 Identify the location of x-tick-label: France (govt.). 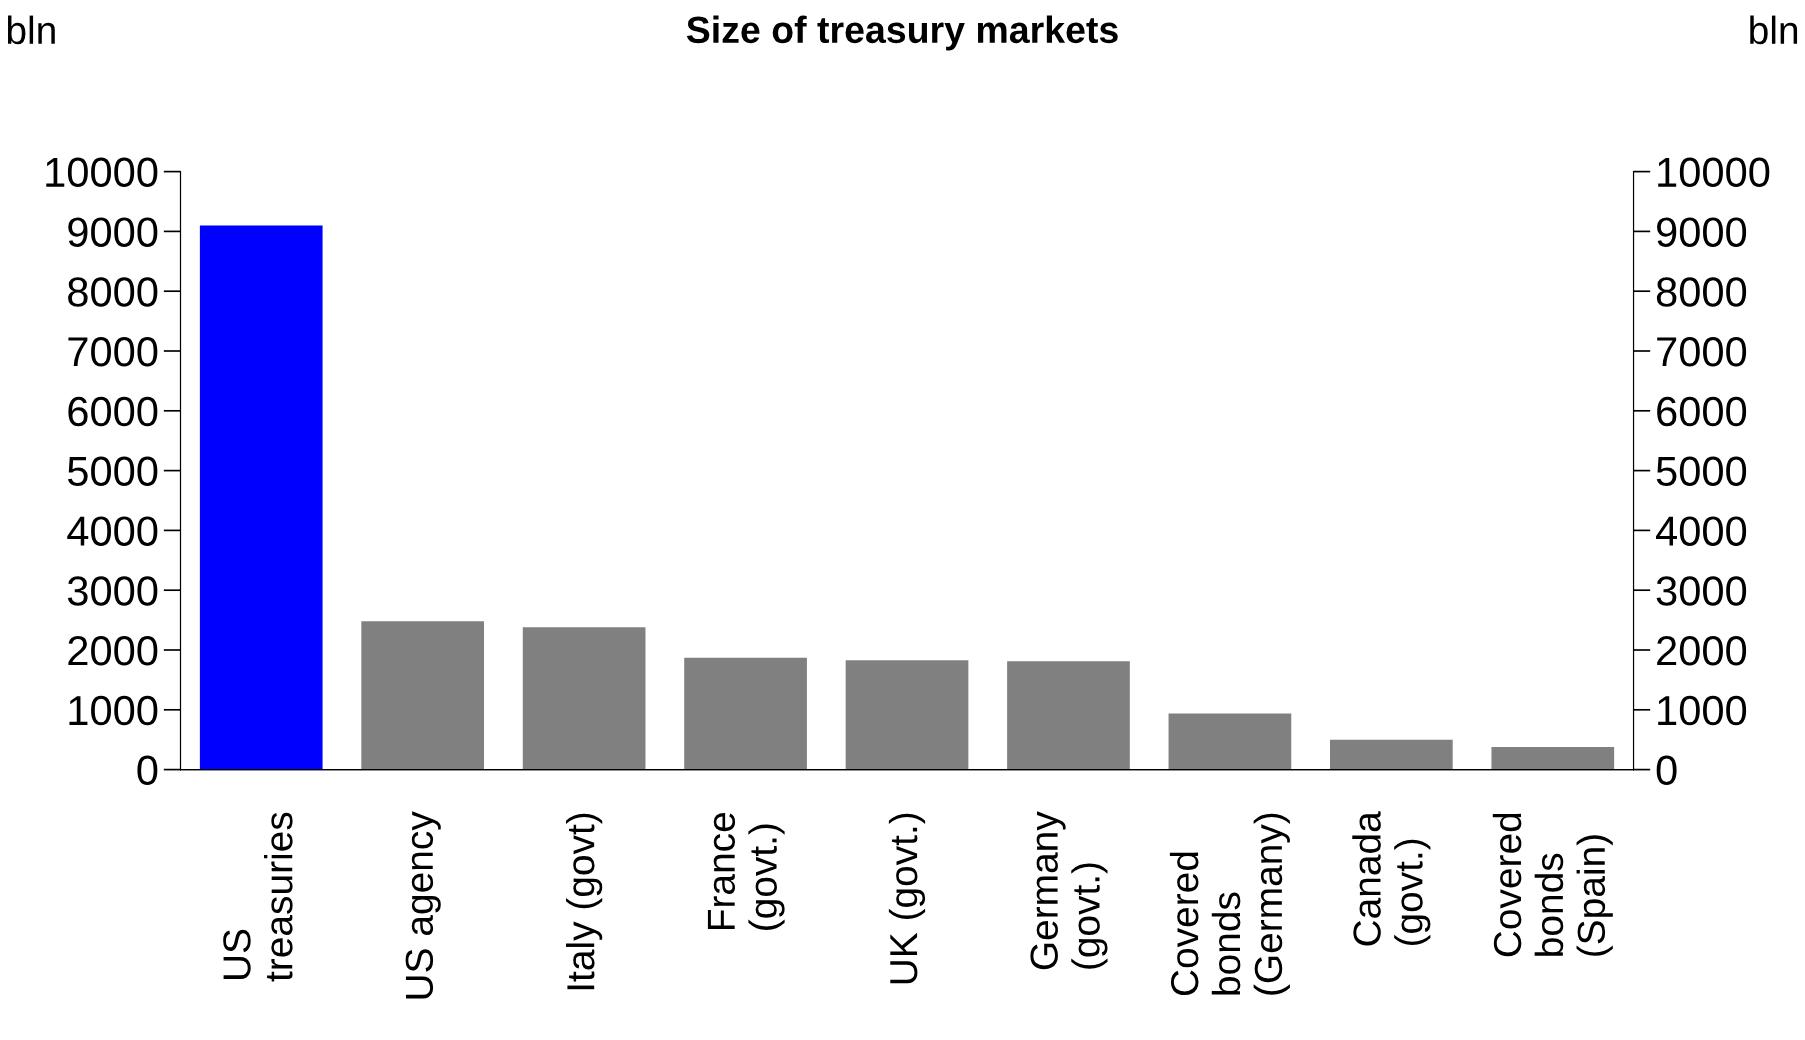
(746, 871).